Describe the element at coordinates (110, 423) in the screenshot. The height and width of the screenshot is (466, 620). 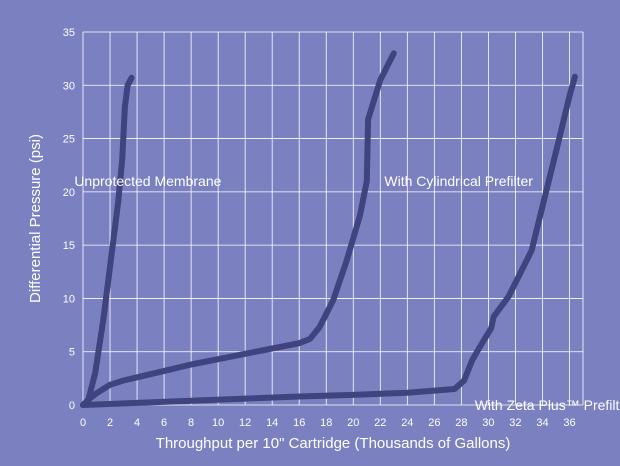
I see `x-tick-label: 2` at that location.